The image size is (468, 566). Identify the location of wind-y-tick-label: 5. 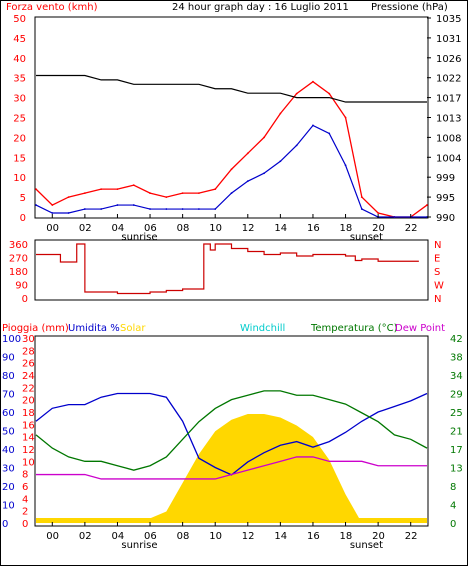
(23, 198).